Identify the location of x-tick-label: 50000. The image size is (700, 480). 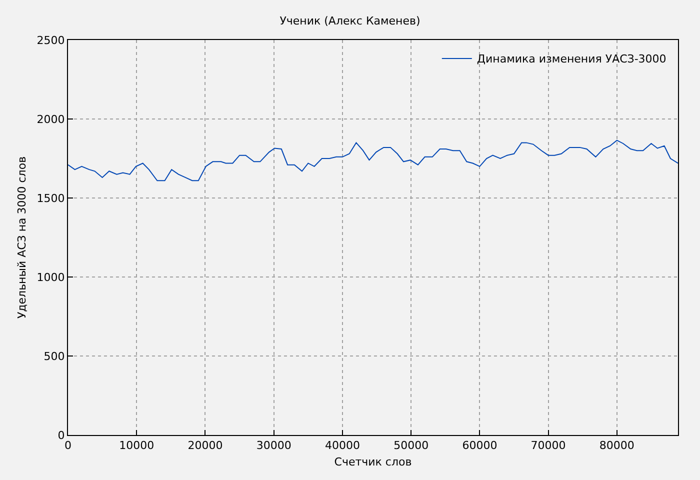
(411, 445).